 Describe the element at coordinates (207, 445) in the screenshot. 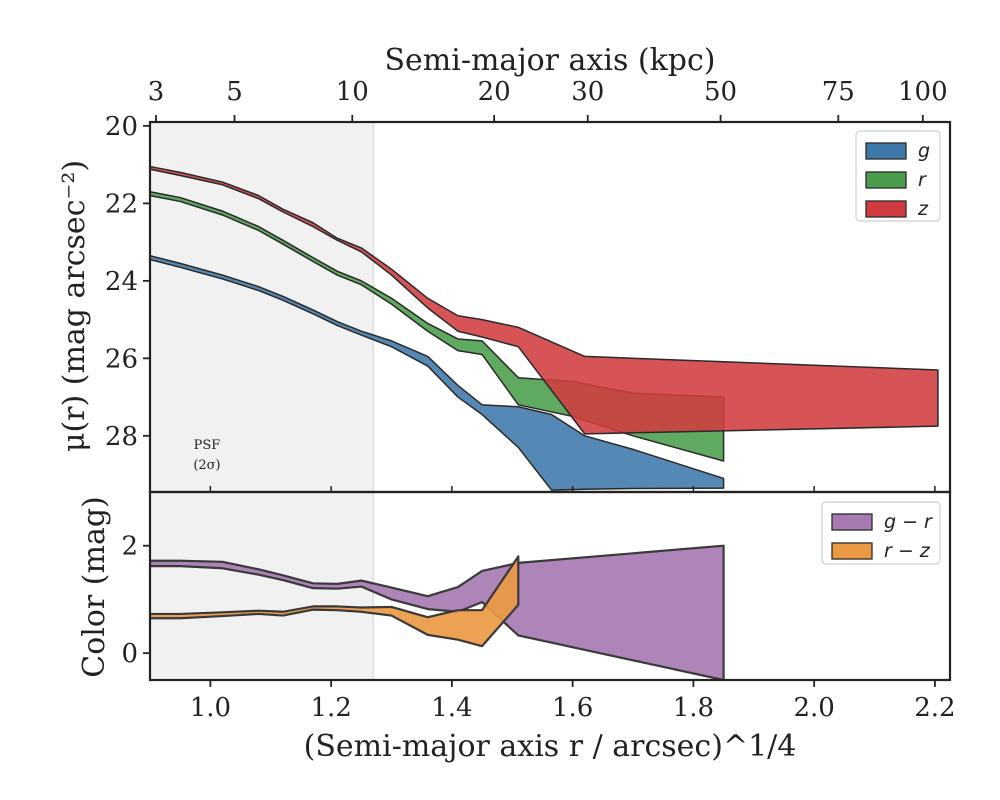

I see `psf-label-line1: PSF` at that location.